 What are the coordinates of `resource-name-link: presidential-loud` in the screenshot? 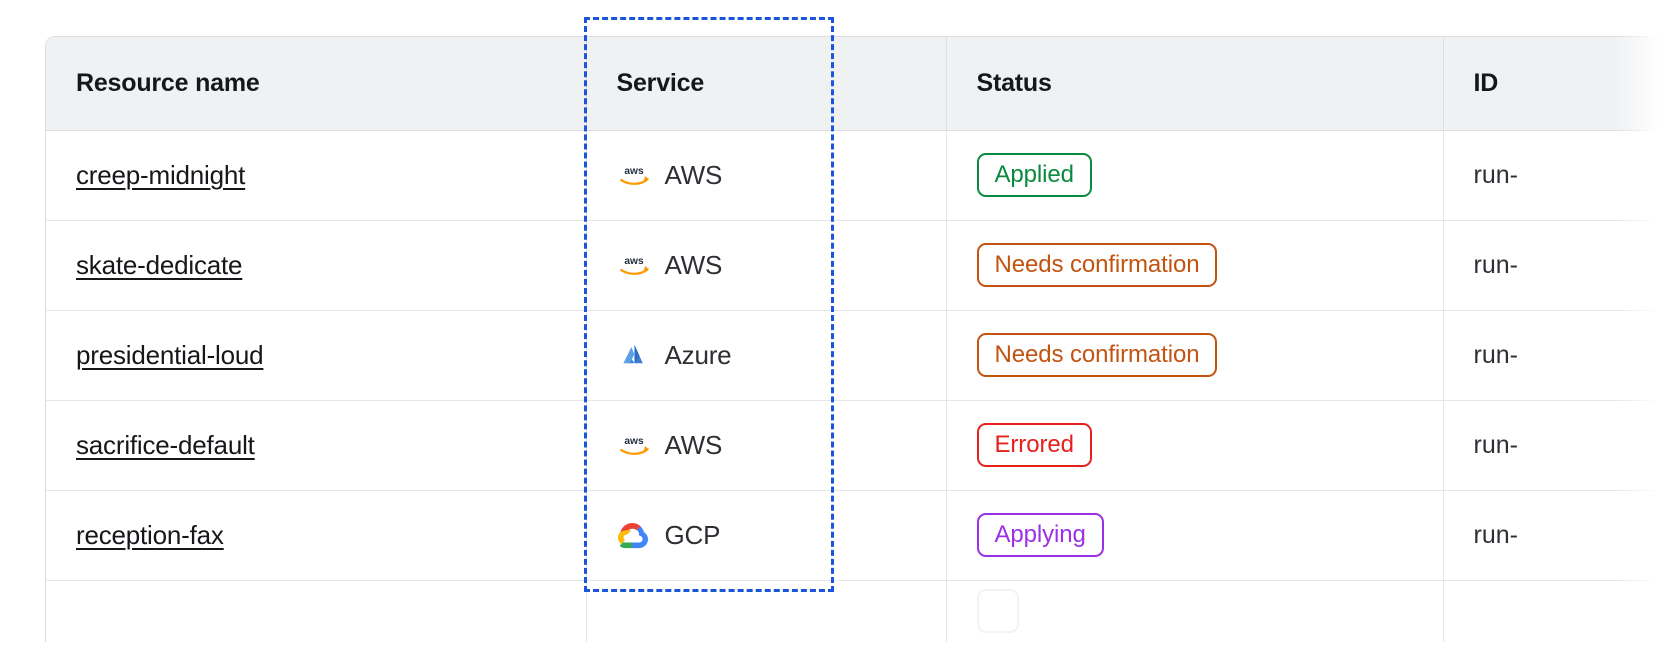 It's located at (170, 354).